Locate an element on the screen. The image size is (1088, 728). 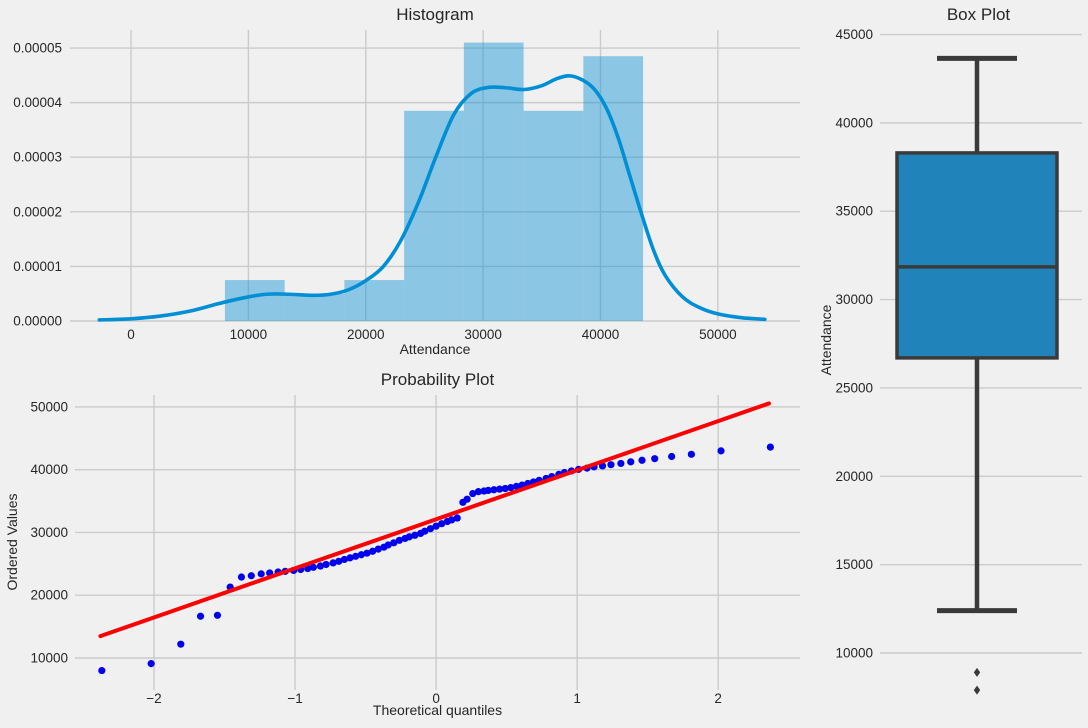
probability-plot-xaxis-label: Theoretical quantiles is located at coordinates (437, 710).